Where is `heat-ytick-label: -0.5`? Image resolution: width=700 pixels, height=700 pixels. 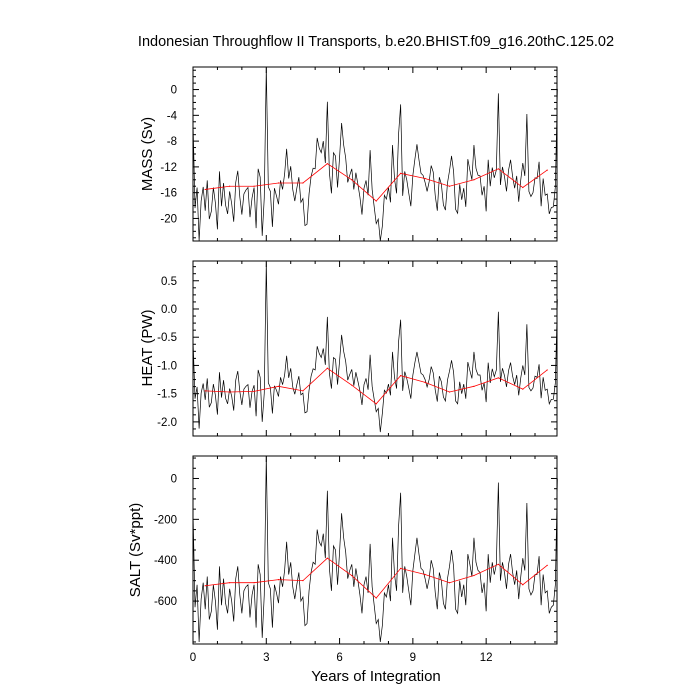
heat-ytick-label: -0.5 is located at coordinates (167, 338).